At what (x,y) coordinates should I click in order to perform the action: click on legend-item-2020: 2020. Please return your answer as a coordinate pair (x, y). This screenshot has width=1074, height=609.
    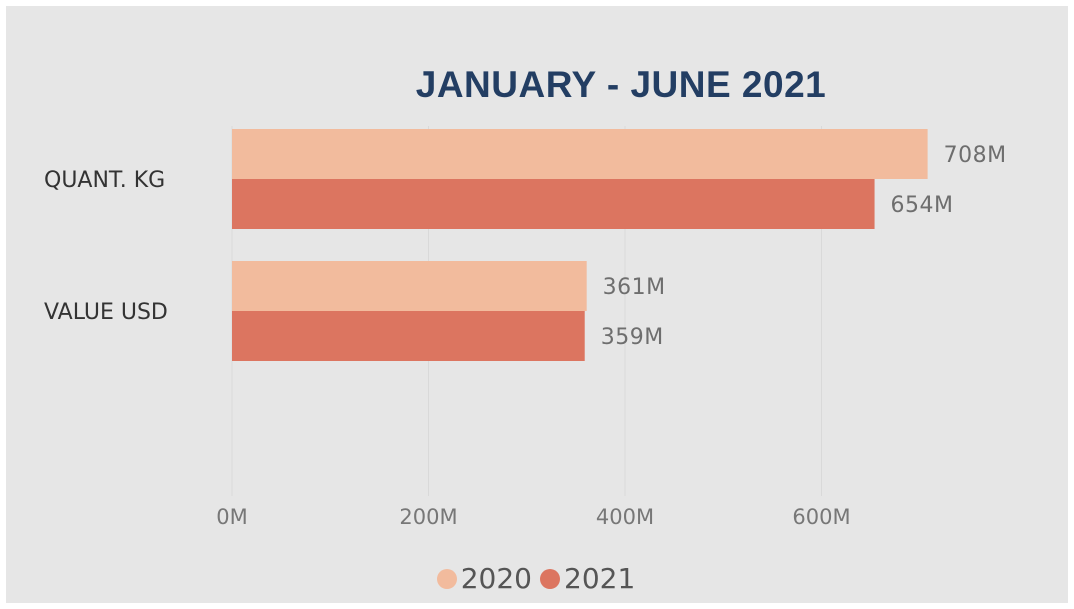
    Looking at the image, I should click on (484, 578).